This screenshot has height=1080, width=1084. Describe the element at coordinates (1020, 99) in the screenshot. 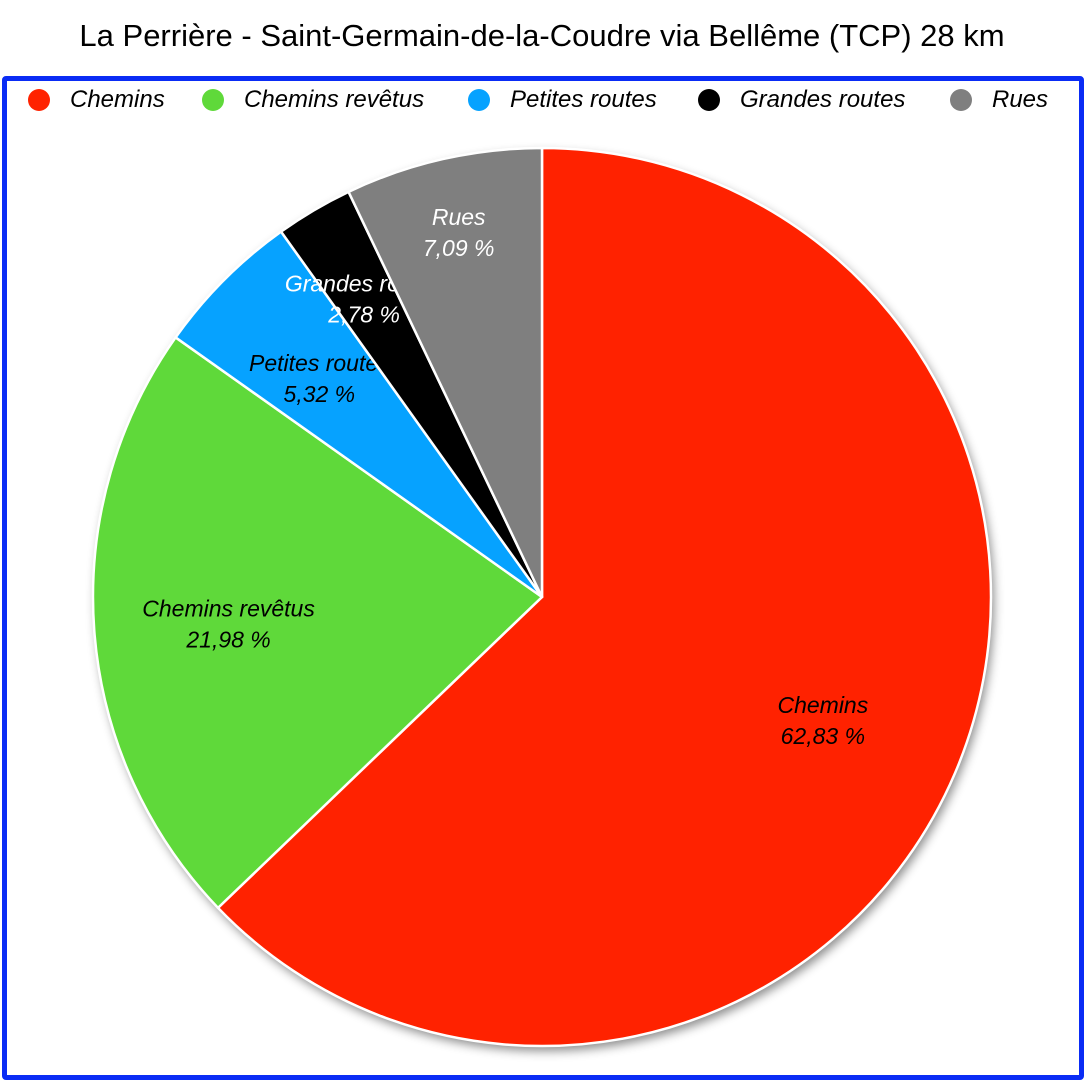

I see `legend-label: Rues` at that location.